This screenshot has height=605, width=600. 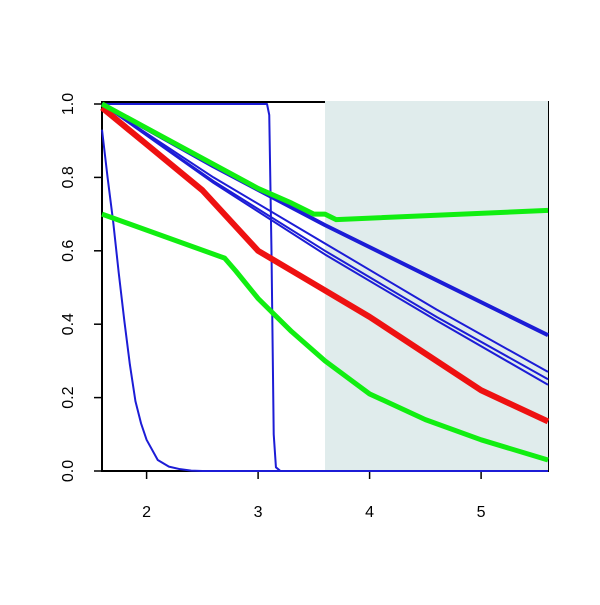 What do you see at coordinates (481, 512) in the screenshot?
I see `x-tick-label: 5` at bounding box center [481, 512].